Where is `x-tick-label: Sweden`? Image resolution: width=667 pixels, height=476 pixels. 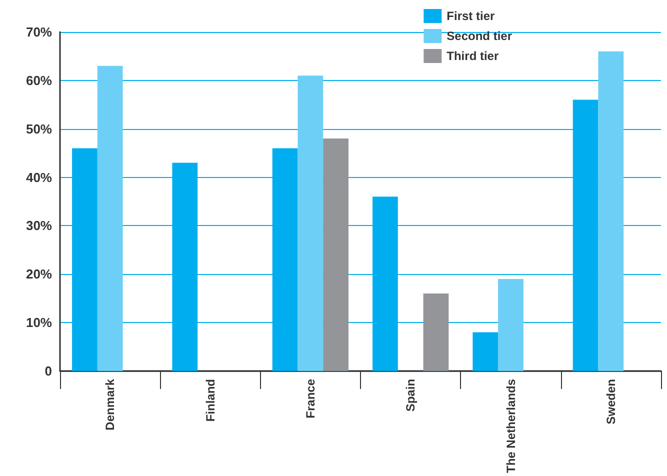 x-tick-label: Sweden is located at coordinates (611, 401).